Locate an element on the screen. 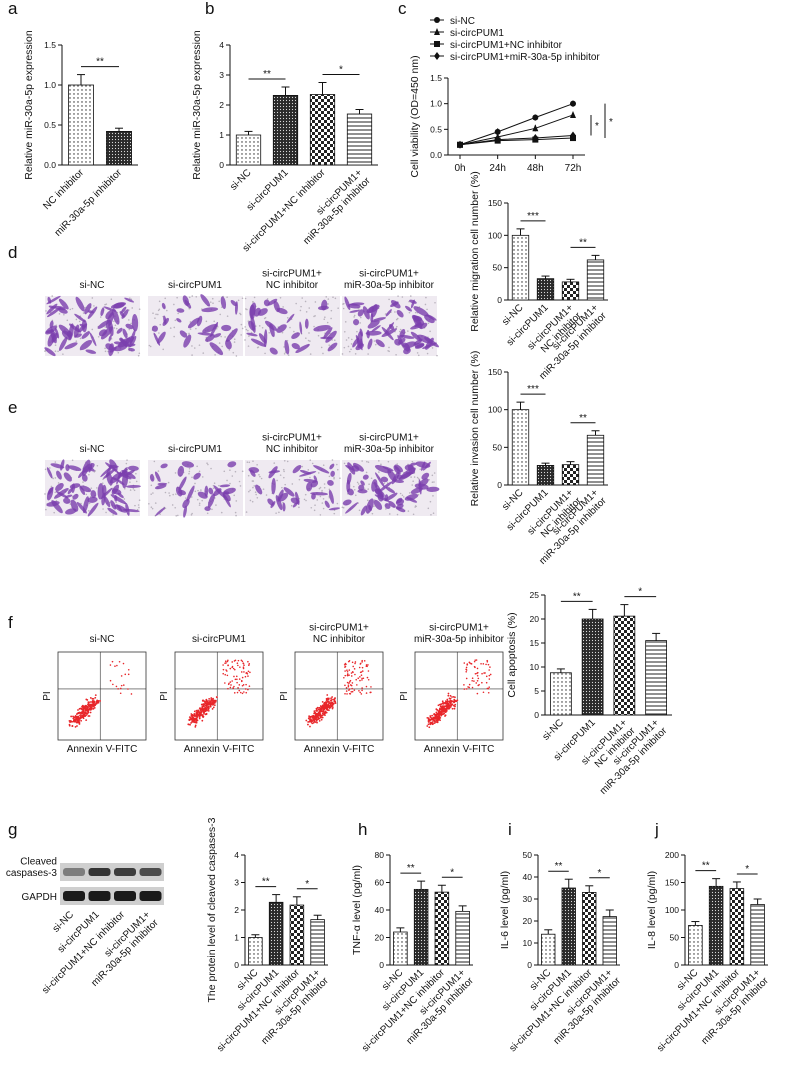 The height and width of the screenshot is (1090, 800). y-tick-label: 0.5 is located at coordinates (436, 129).